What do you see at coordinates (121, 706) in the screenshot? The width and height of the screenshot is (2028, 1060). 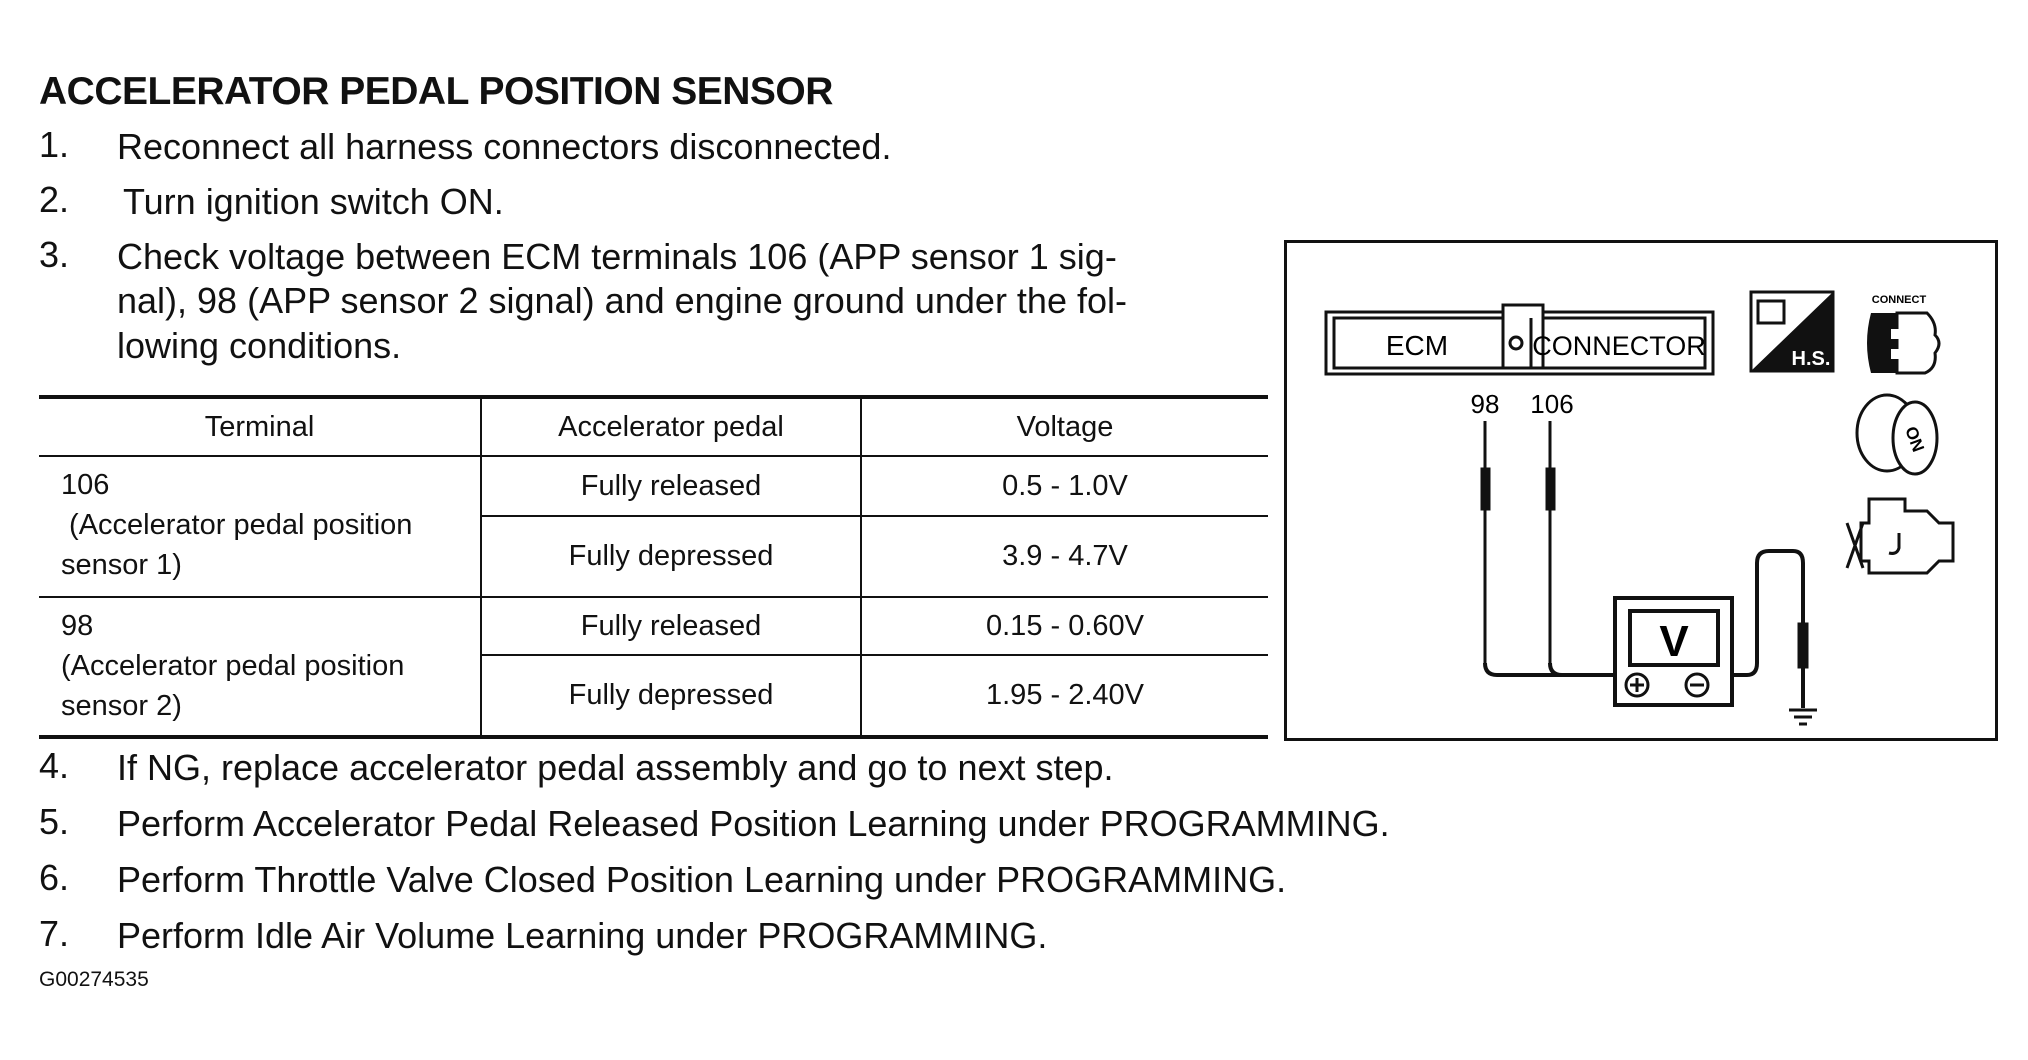 I see `terminal-desc: sensor 2)` at bounding box center [121, 706].